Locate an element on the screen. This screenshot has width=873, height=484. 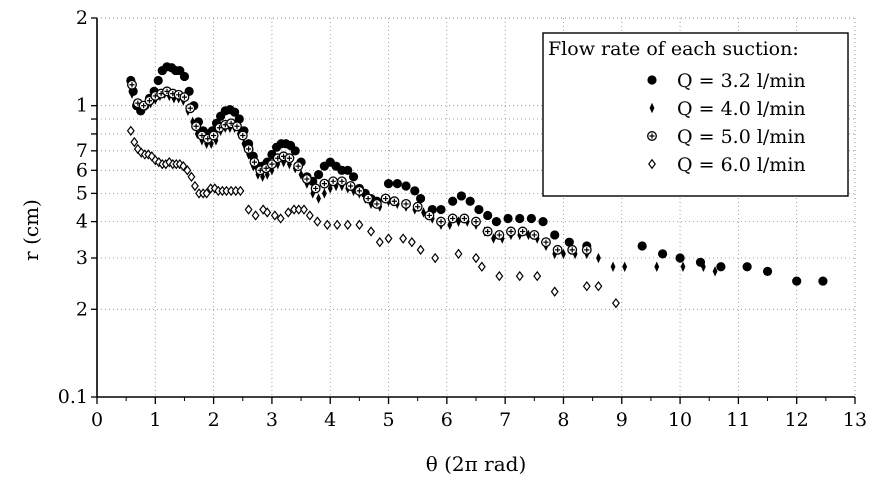
legend-title: Flow rate of each suction: is located at coordinates (673, 49).